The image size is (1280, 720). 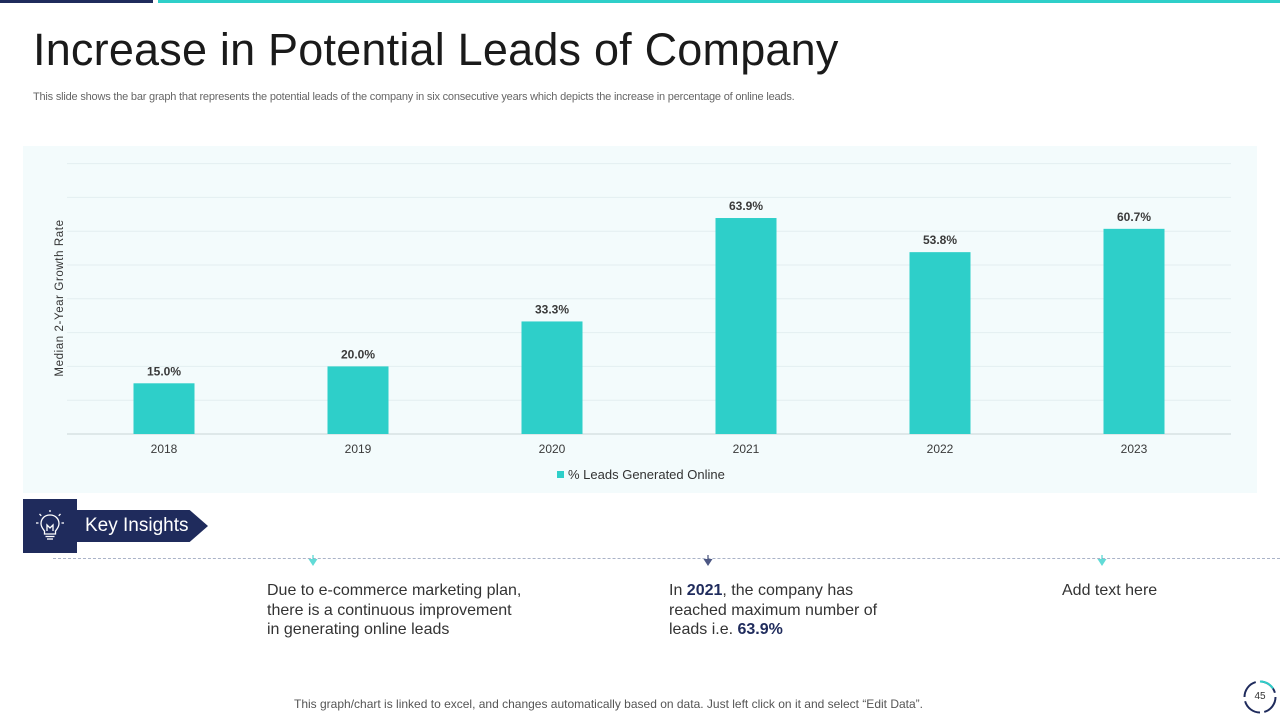 What do you see at coordinates (164, 371) in the screenshot?
I see `data-label-2018: 15.0%` at bounding box center [164, 371].